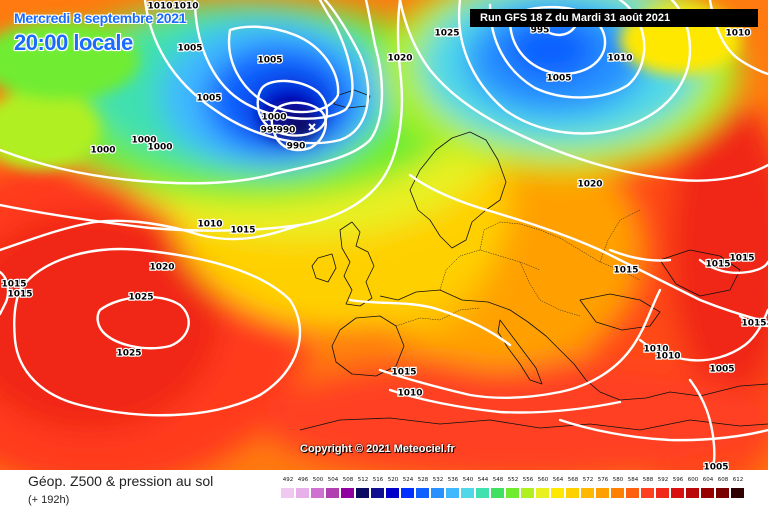  I want to click on scale-value-label: 604, so click(708, 480).